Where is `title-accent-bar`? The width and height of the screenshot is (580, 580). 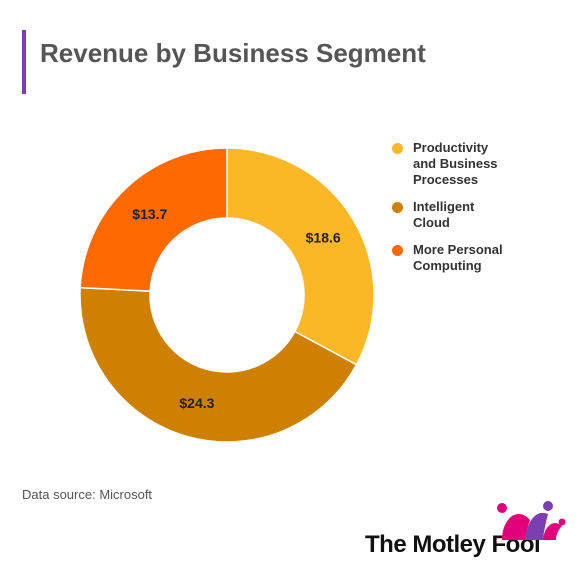
title-accent-bar is located at coordinates (24, 62).